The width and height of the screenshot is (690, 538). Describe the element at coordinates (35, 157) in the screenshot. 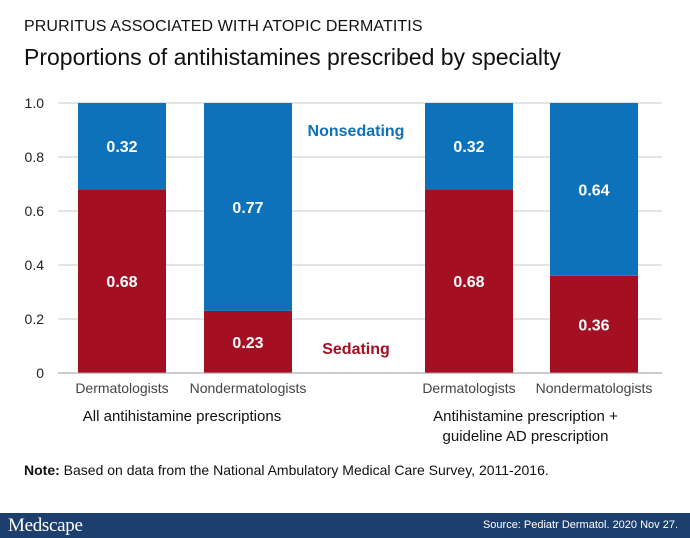

I see `y-tick-label-4: 0.8` at that location.